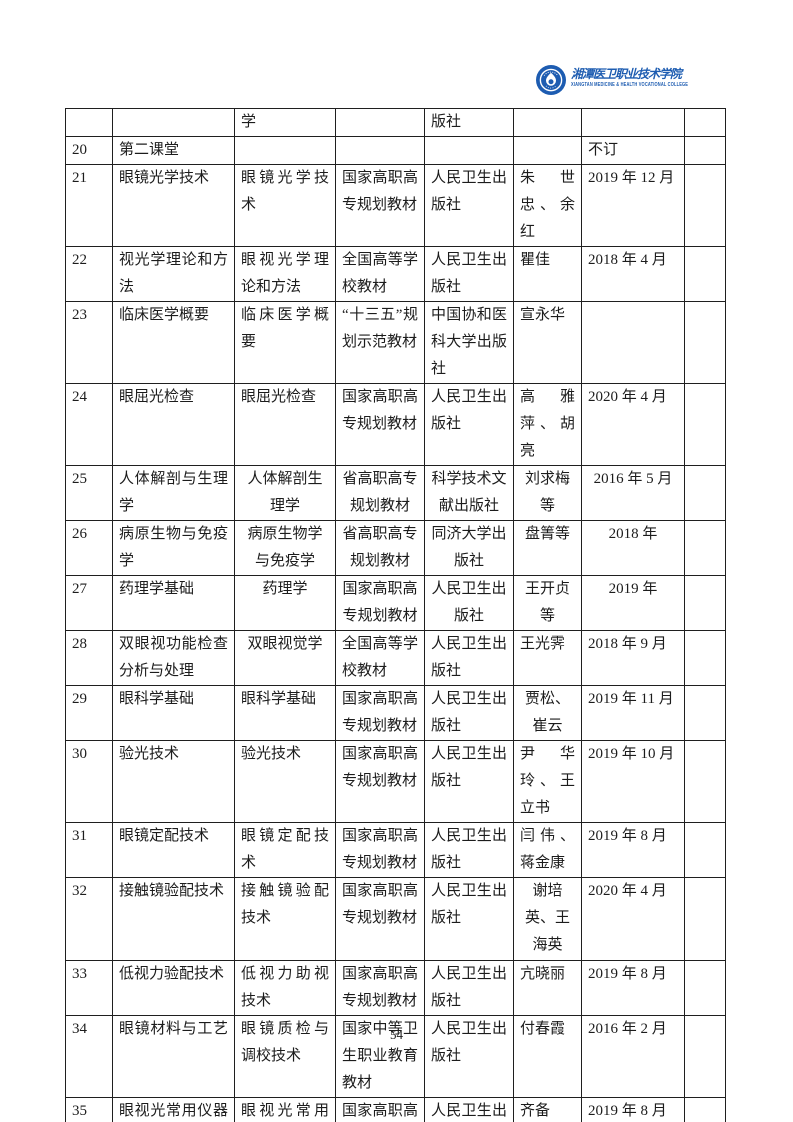  Describe the element at coordinates (633, 493) in the screenshot. I see `table-cell: 2016 年 5 月` at that location.